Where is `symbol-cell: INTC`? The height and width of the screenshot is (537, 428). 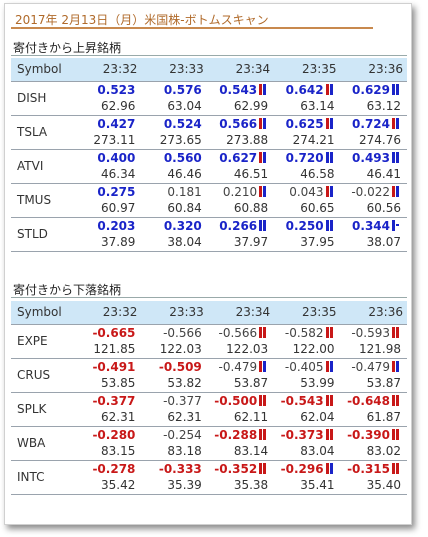 symbol-cell: INTC is located at coordinates (43, 477).